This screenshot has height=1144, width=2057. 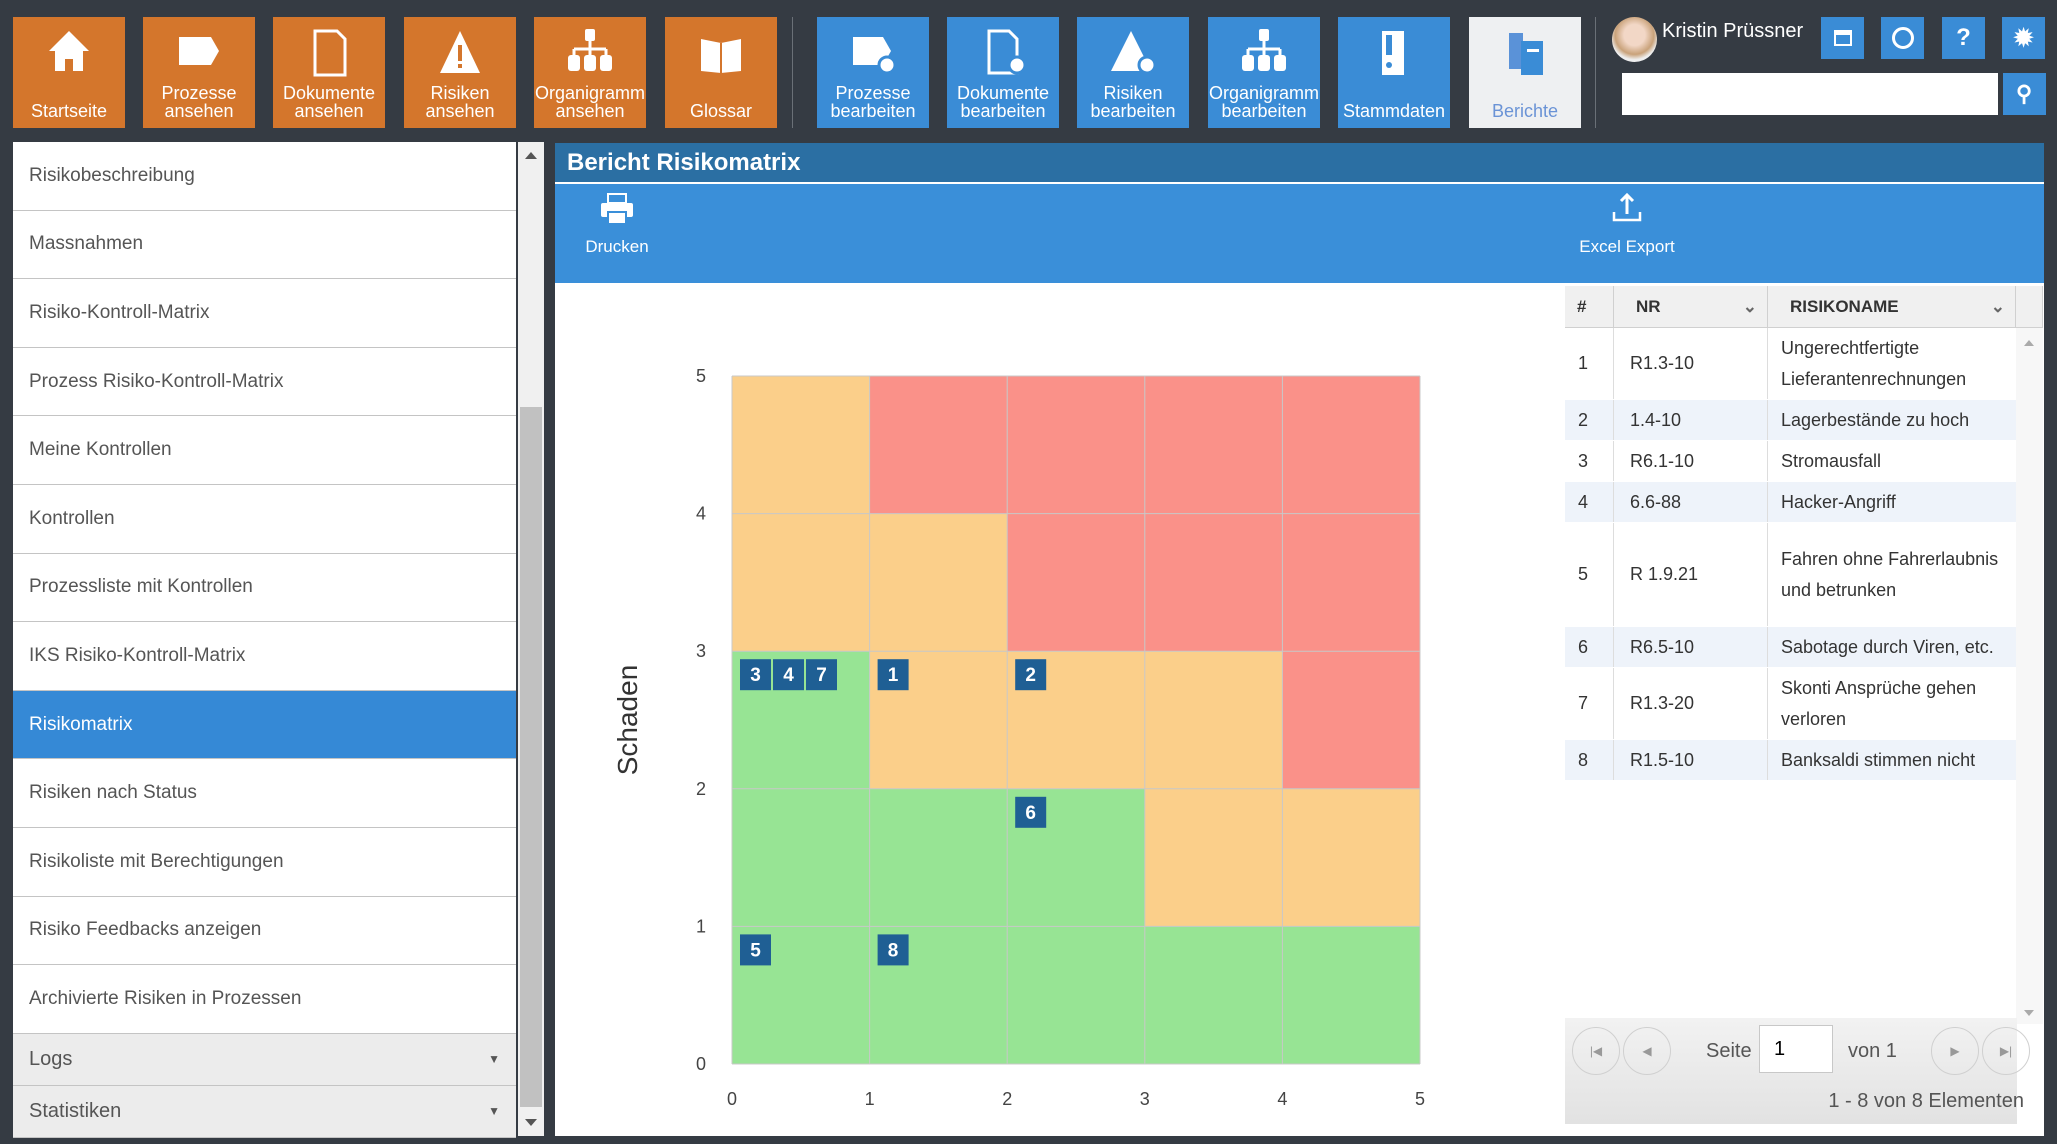 I want to click on risk-marker-label: 3, so click(x=755, y=675).